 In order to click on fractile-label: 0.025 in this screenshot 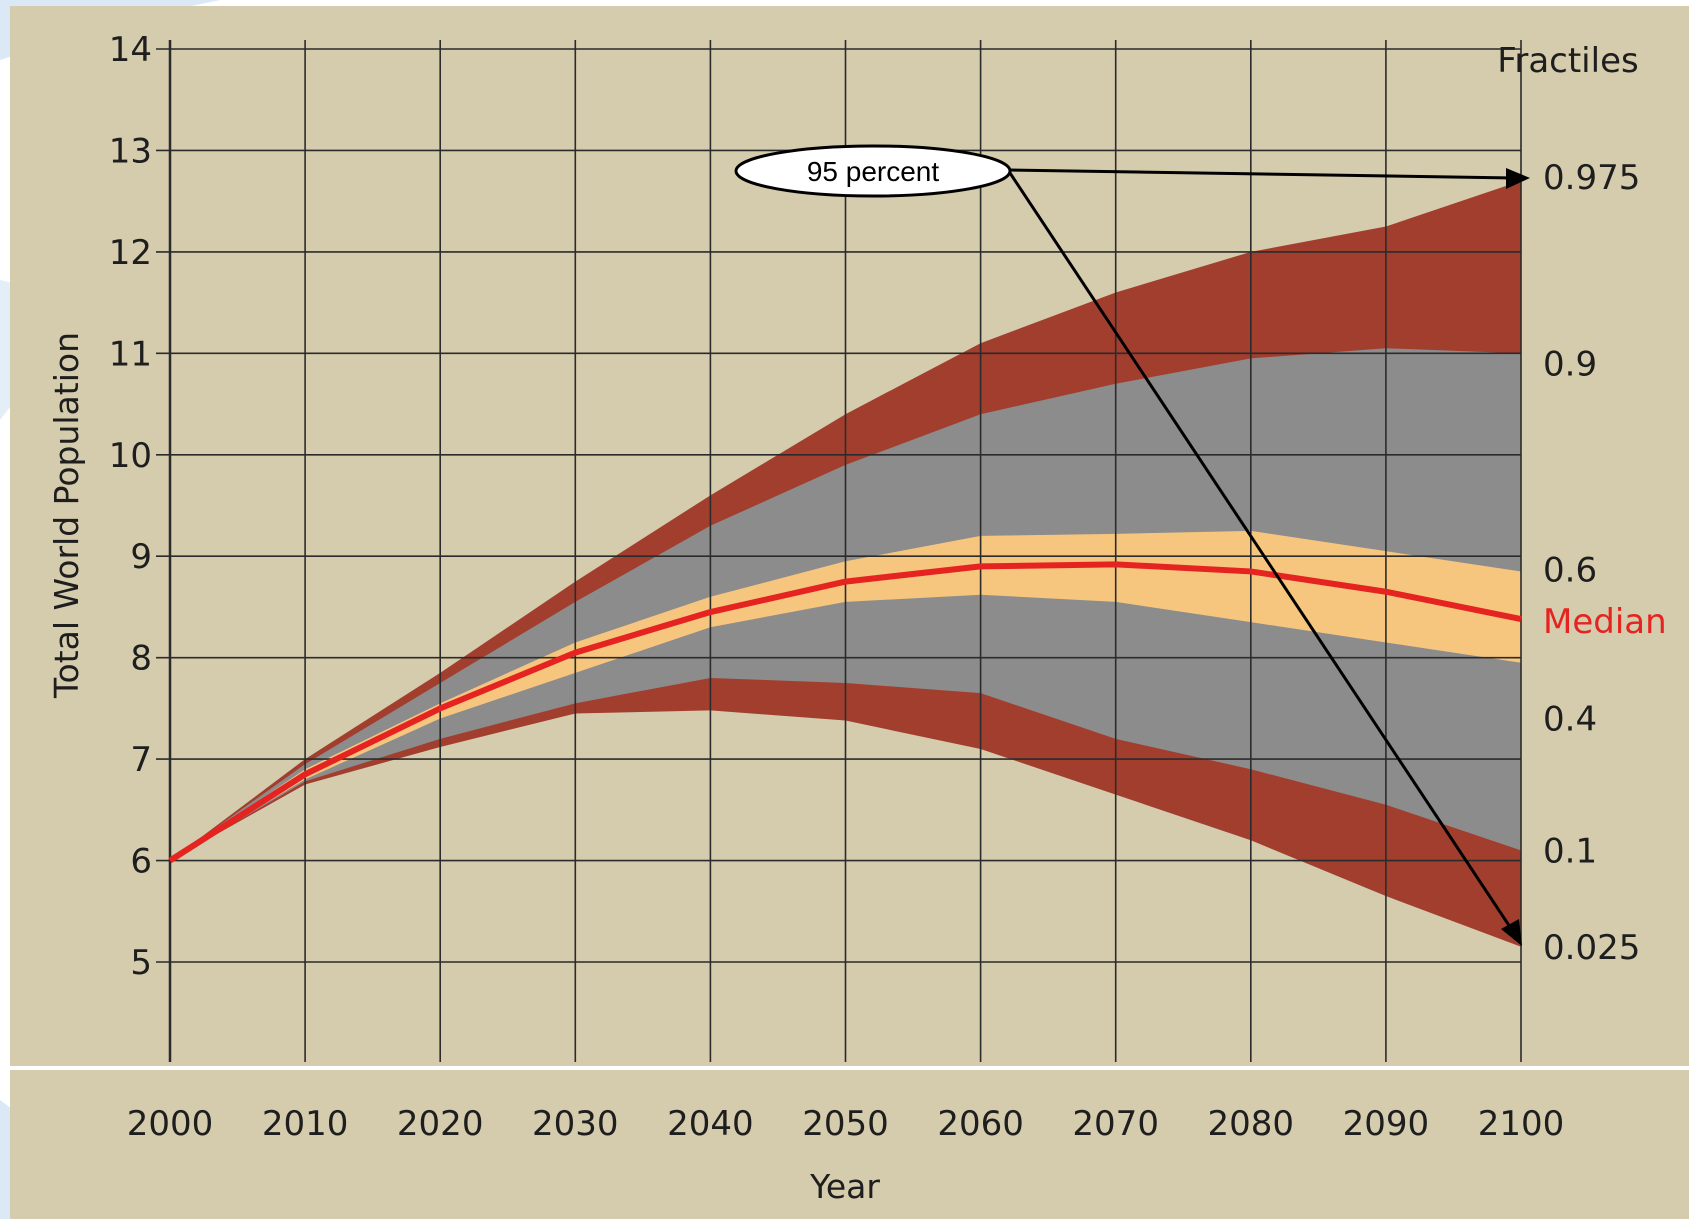, I will do `click(1591, 948)`.